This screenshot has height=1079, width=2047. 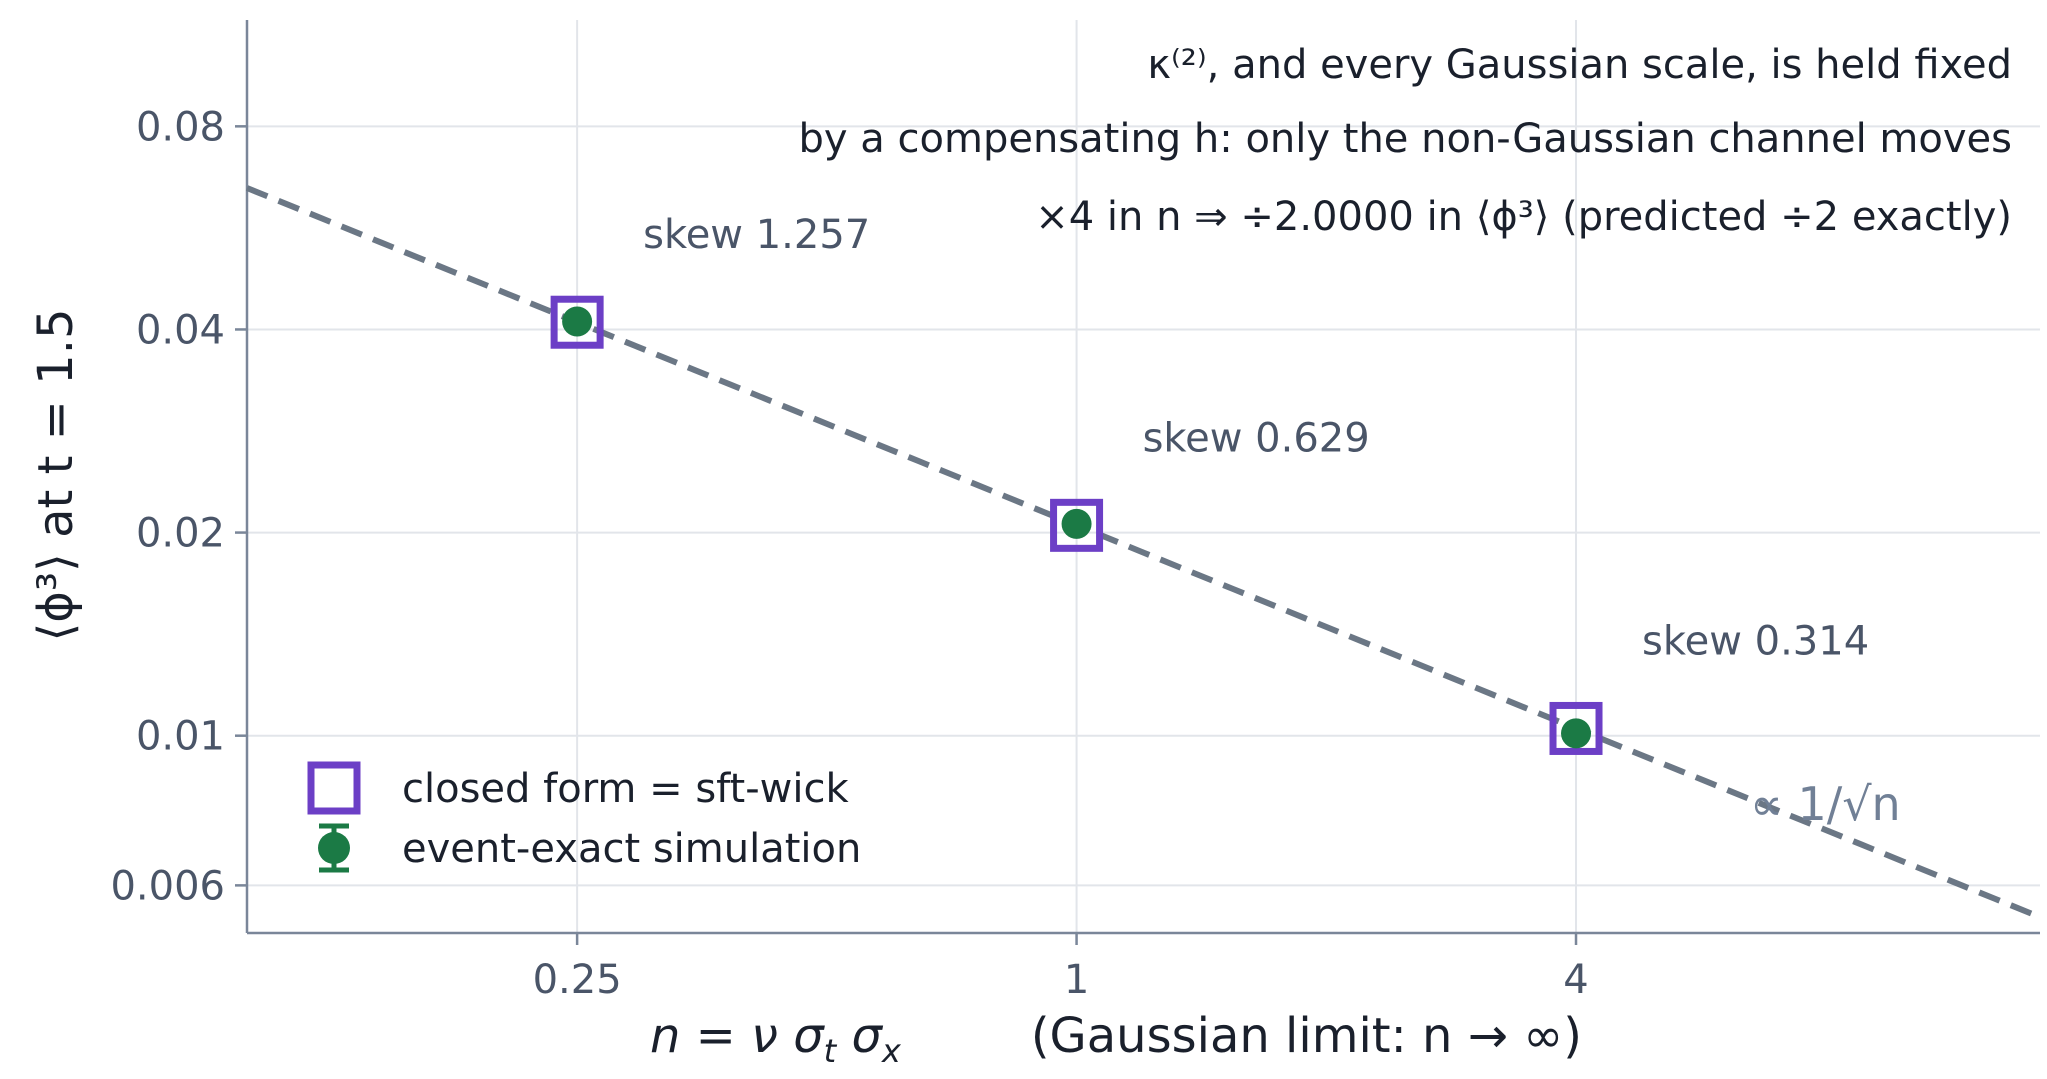 I want to click on skew-annotation: skew 0.629, so click(x=1256, y=438).